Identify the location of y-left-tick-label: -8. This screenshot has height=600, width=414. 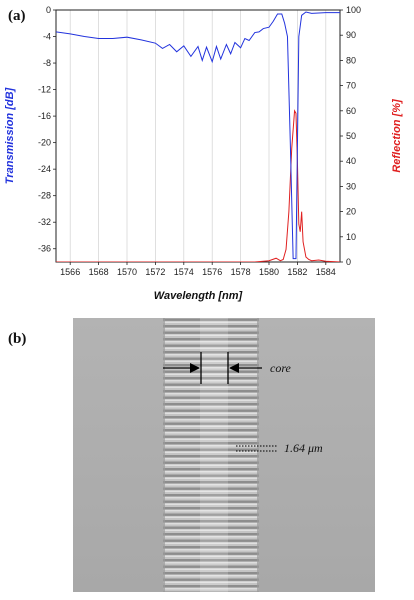
(47, 63).